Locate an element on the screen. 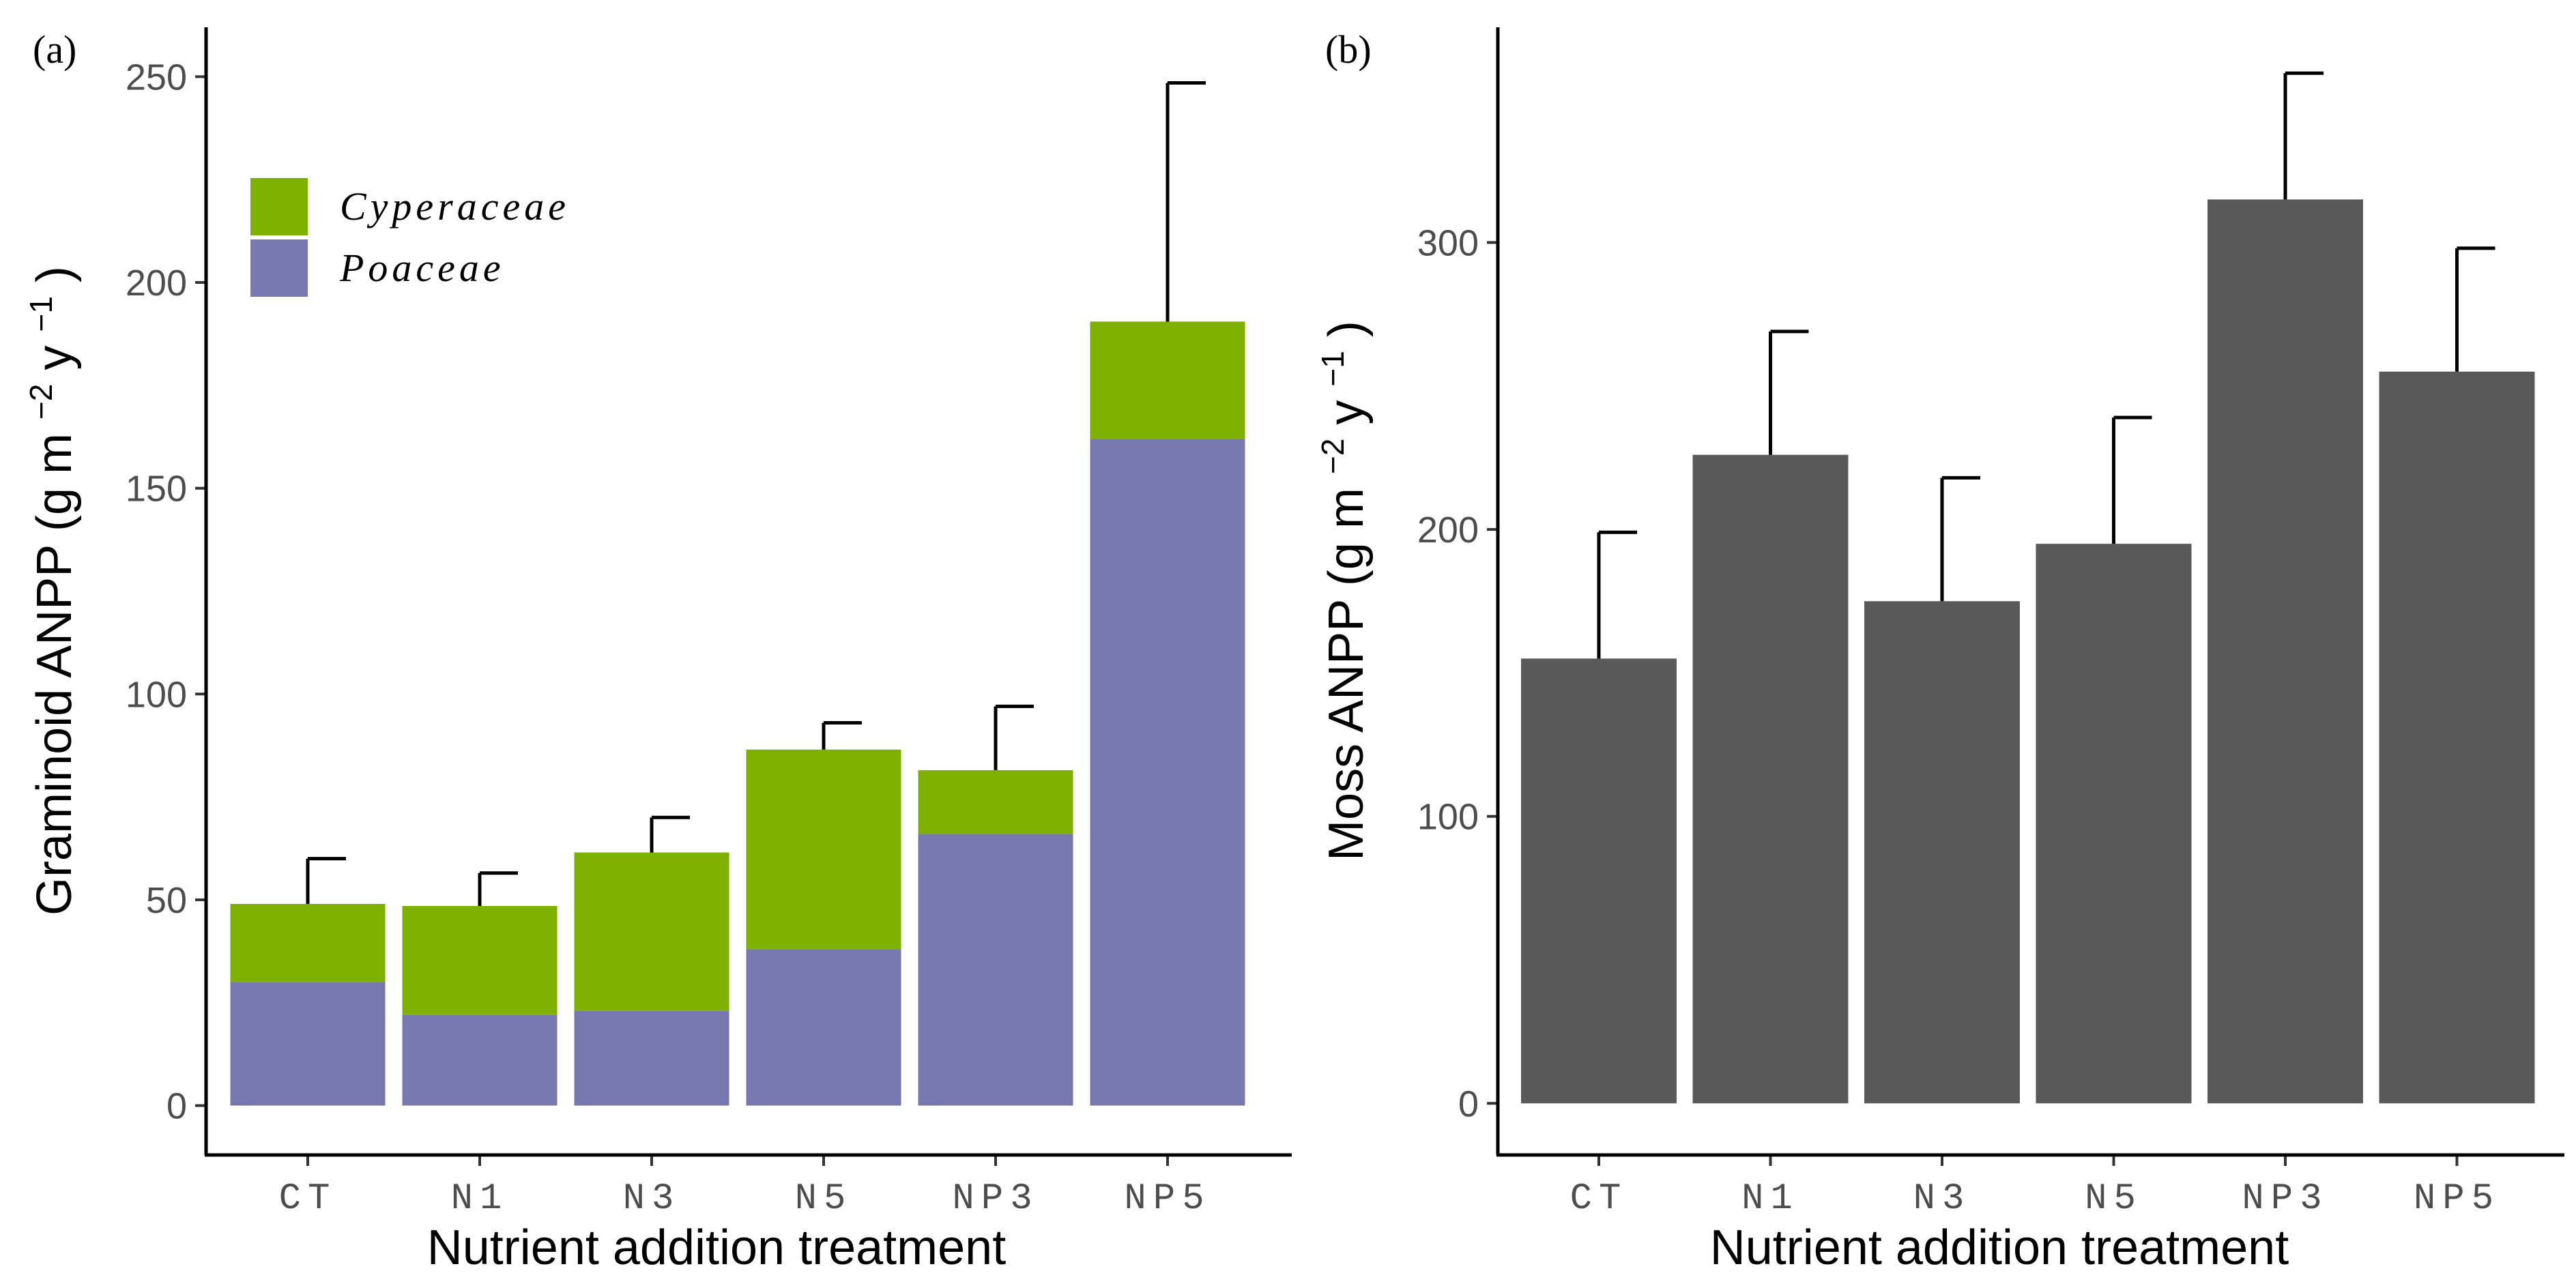 This screenshot has height=1288, width=2576. bar-poaceae-np5 is located at coordinates (1167, 772).